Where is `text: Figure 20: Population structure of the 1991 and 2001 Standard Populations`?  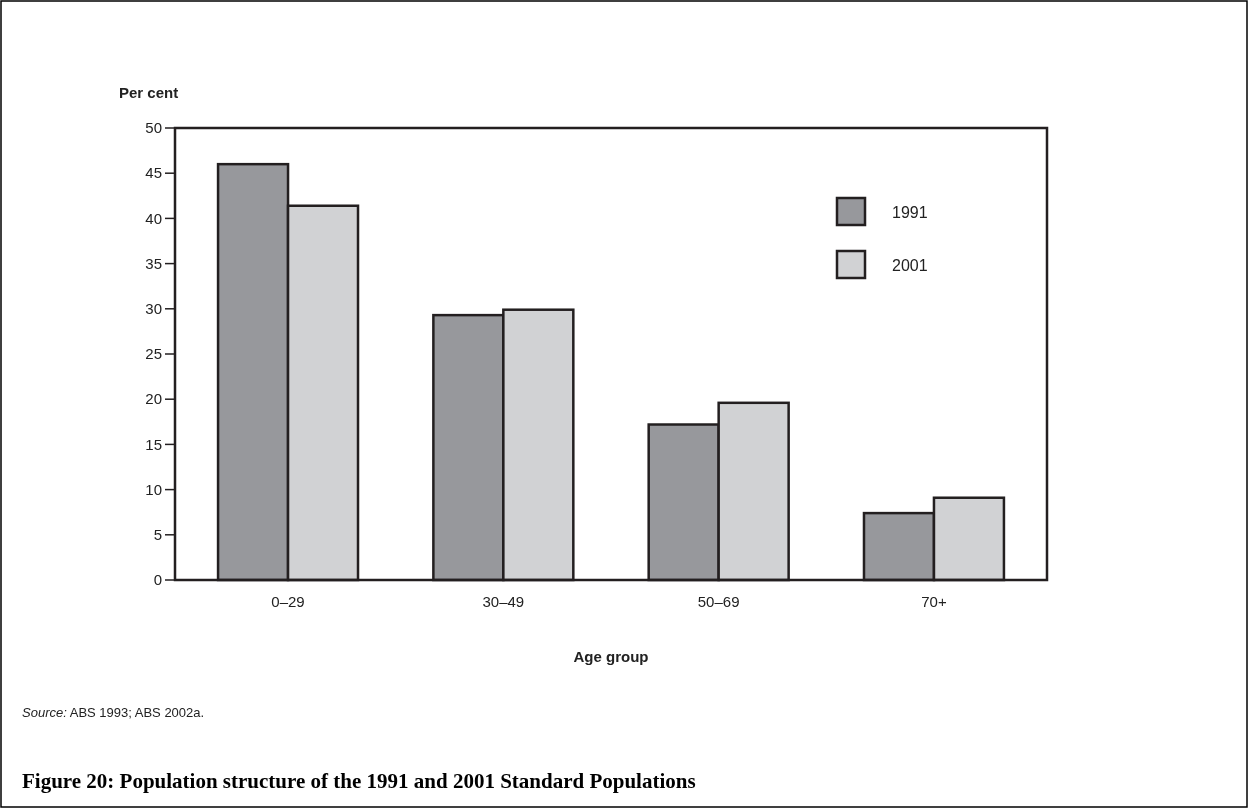 text: Figure 20: Population structure of the 1991 and 2001 Standard Populations is located at coordinates (359, 781).